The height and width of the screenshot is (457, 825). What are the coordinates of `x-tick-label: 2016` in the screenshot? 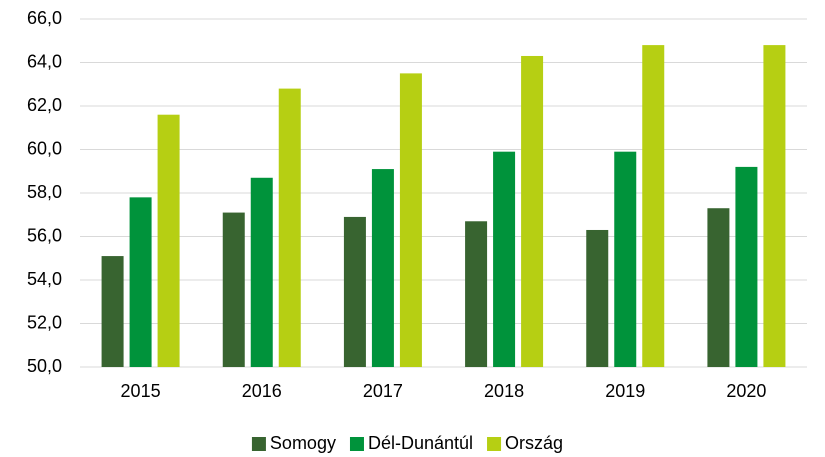 It's located at (262, 391).